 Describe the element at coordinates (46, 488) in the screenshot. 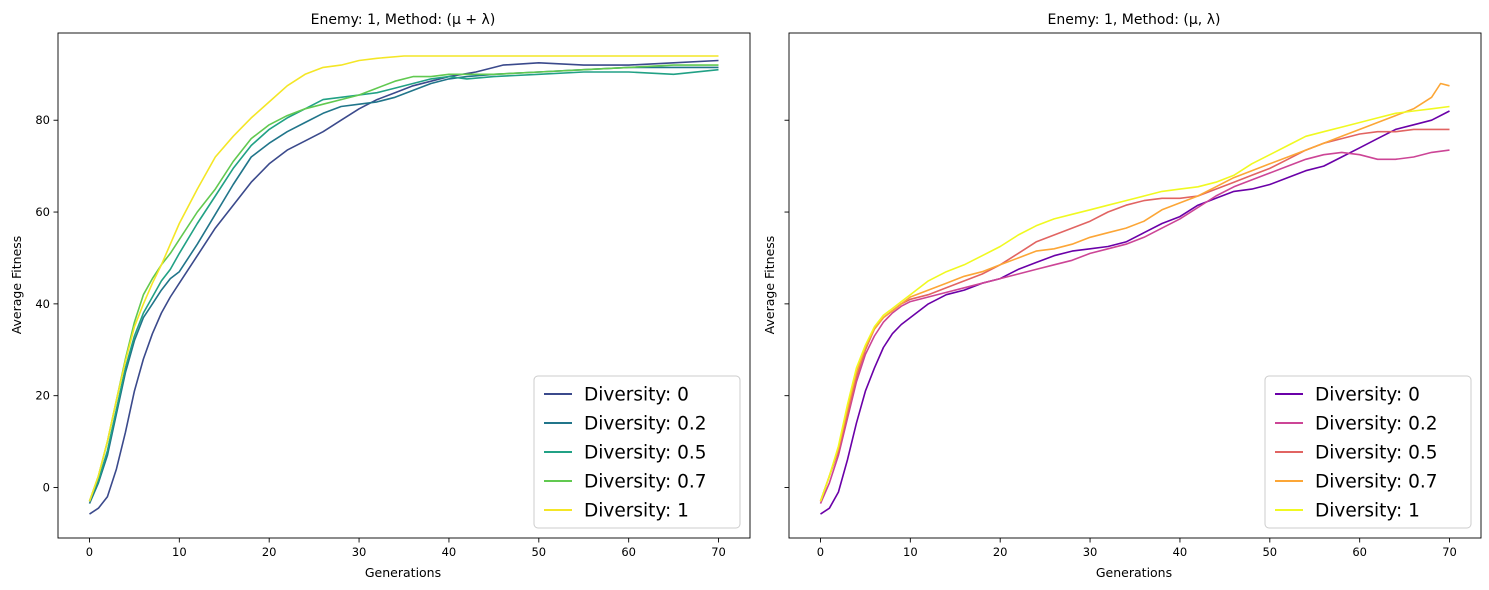

I see `y-tick-label: 0` at that location.